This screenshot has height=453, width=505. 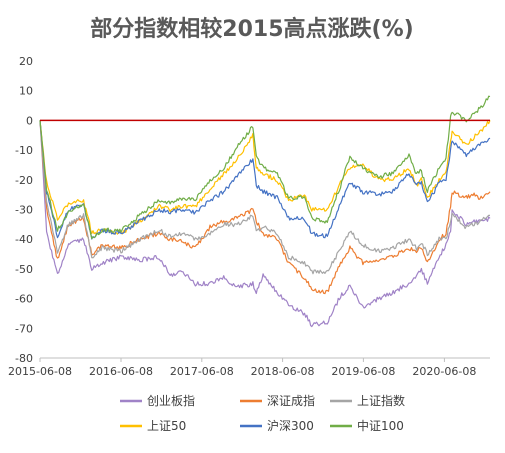 I want to click on x-tick-label: 2019-06-08, so click(x=363, y=371).